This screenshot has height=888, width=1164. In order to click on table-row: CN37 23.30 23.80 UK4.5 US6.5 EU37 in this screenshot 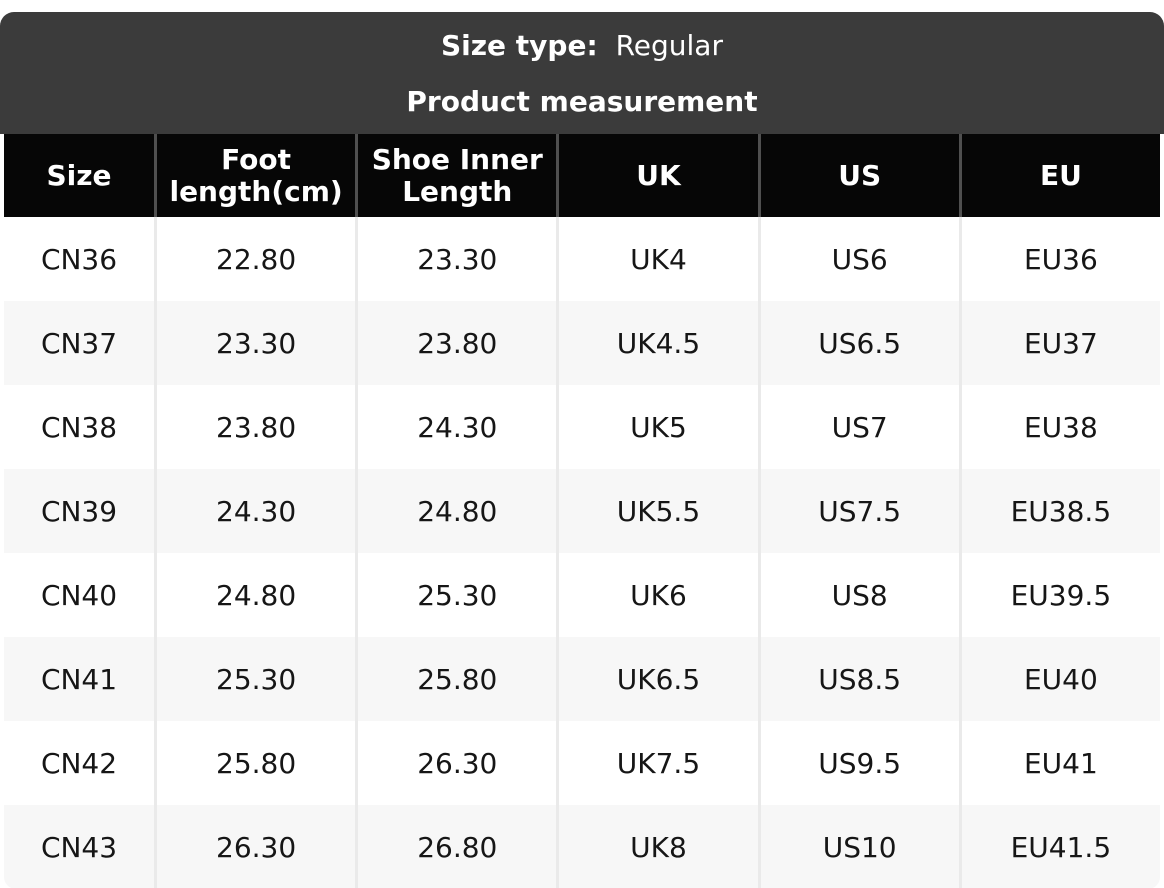, I will do `click(582, 343)`.